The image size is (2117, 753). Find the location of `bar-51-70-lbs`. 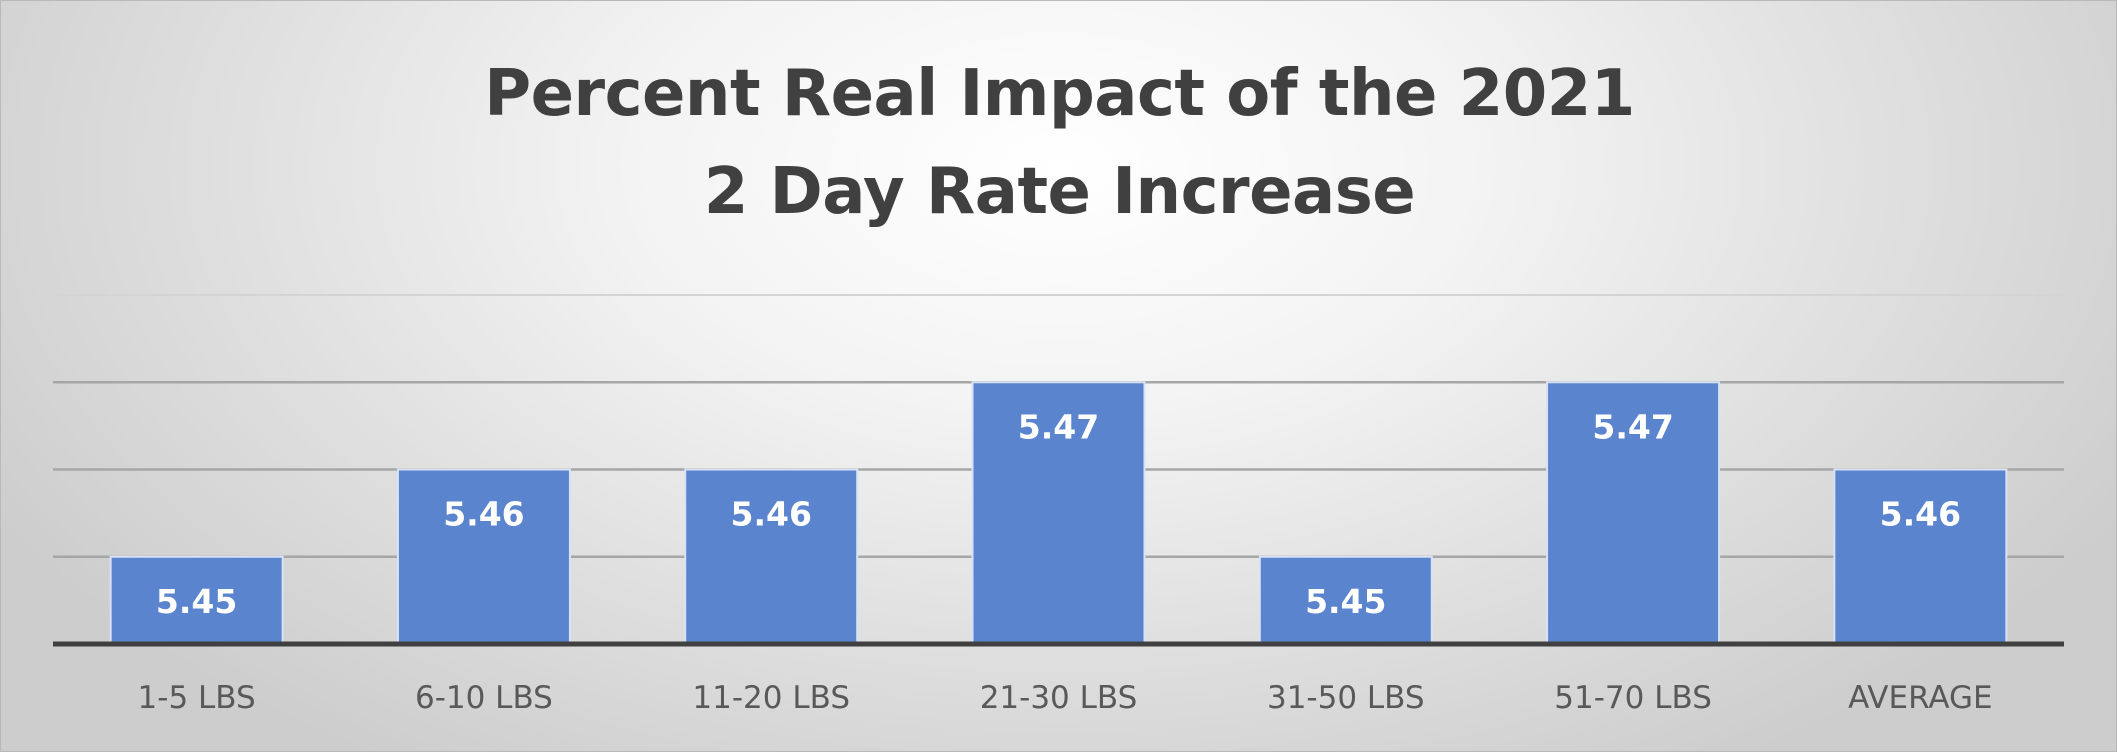

bar-51-70-lbs is located at coordinates (1633, 513).